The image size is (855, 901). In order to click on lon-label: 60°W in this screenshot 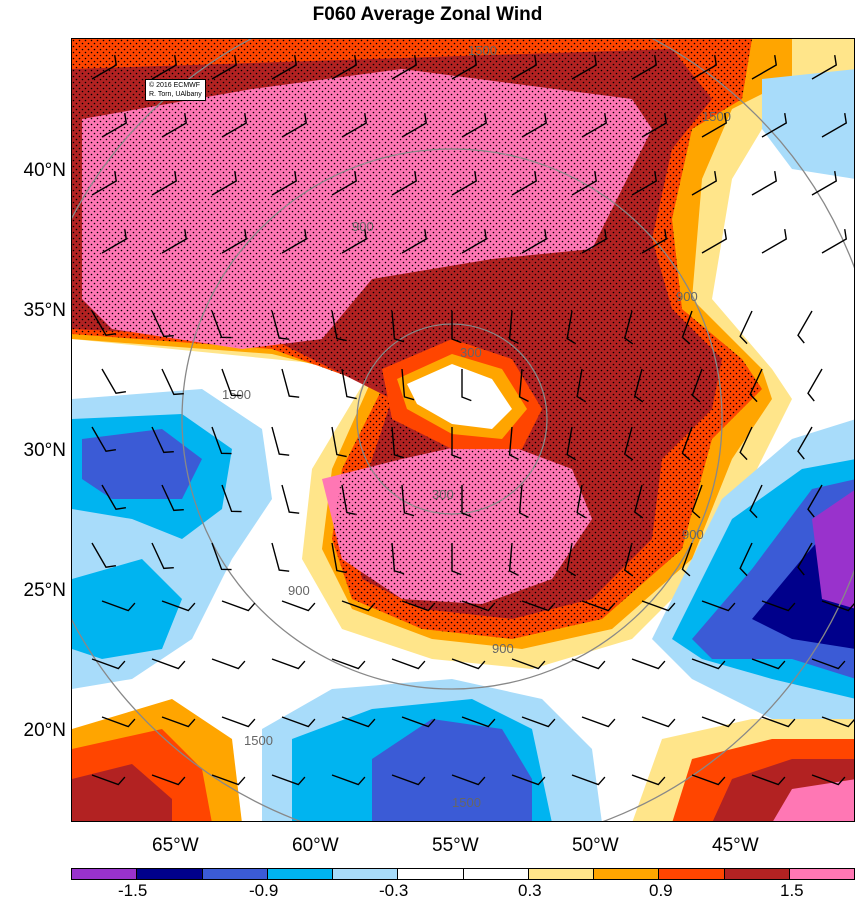, I will do `click(315, 845)`.